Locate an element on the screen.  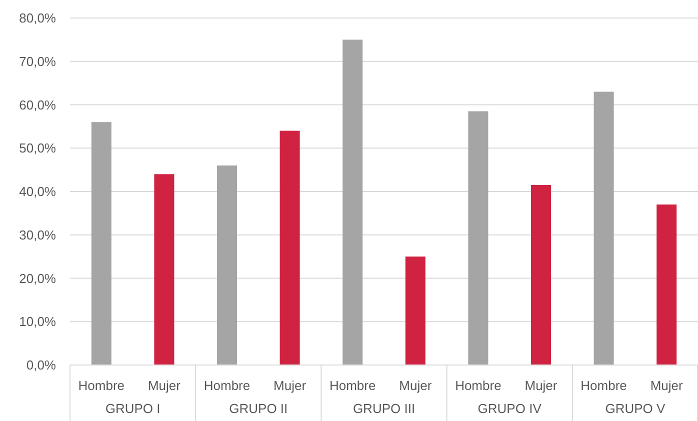
x-tick-label: GRUPO III is located at coordinates (384, 408).